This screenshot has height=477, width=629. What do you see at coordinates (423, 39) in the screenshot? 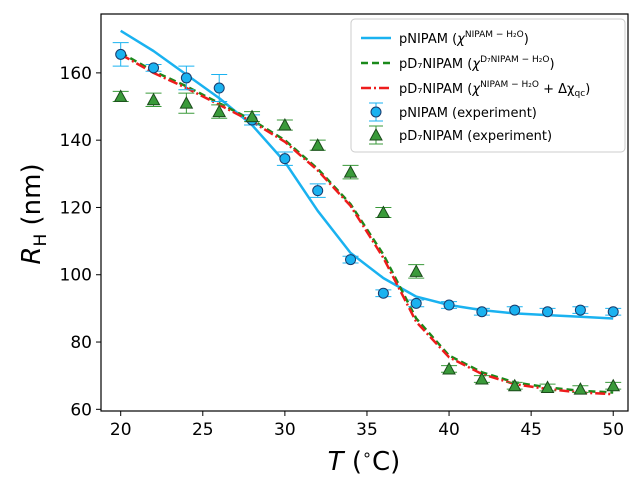
I see `legend-series-name: pNIPAM` at bounding box center [423, 39].